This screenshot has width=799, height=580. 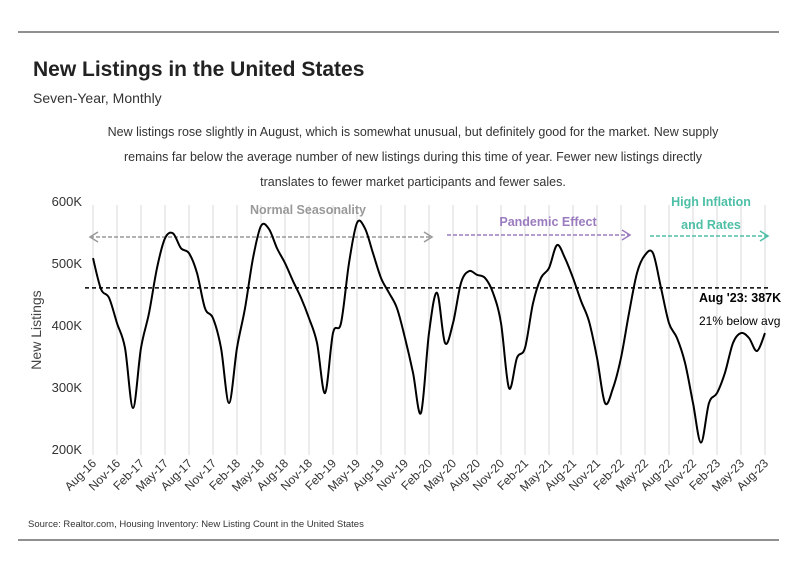 What do you see at coordinates (67, 201) in the screenshot?
I see `y-tick-label: 600K` at bounding box center [67, 201].